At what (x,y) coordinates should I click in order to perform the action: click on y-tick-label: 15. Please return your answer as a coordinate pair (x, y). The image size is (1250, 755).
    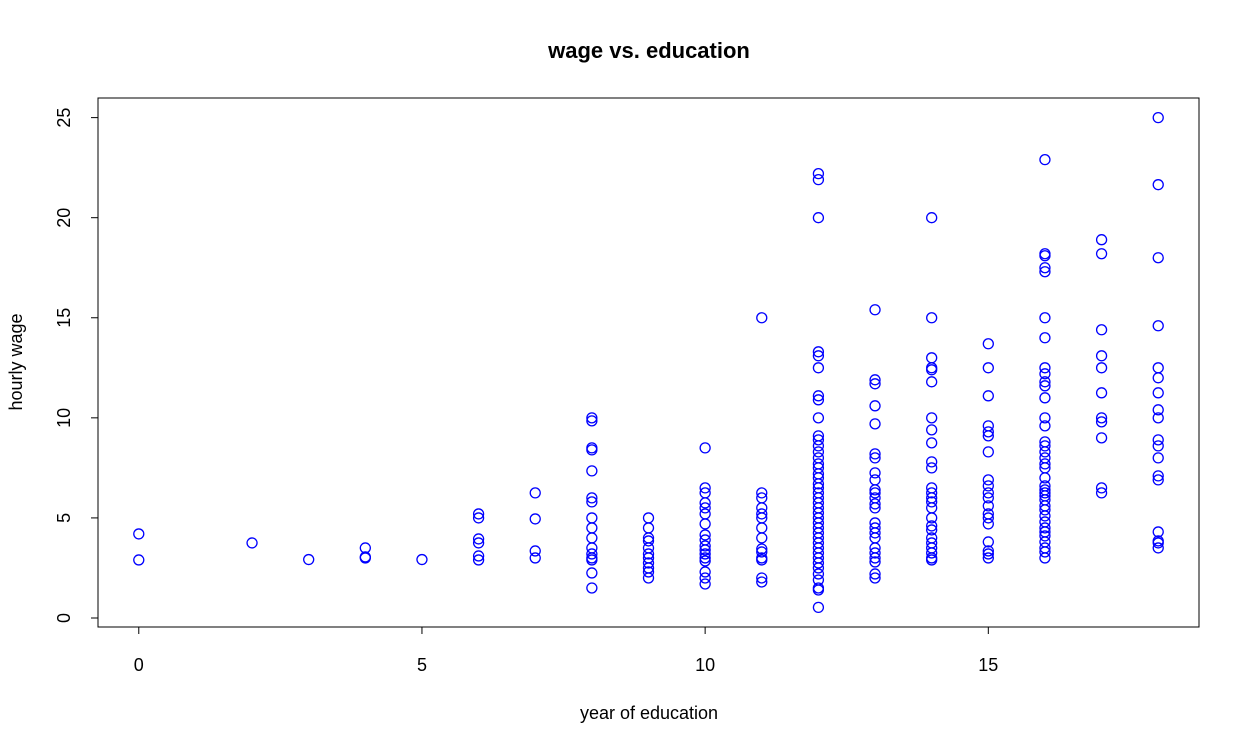
    Looking at the image, I should click on (64, 318).